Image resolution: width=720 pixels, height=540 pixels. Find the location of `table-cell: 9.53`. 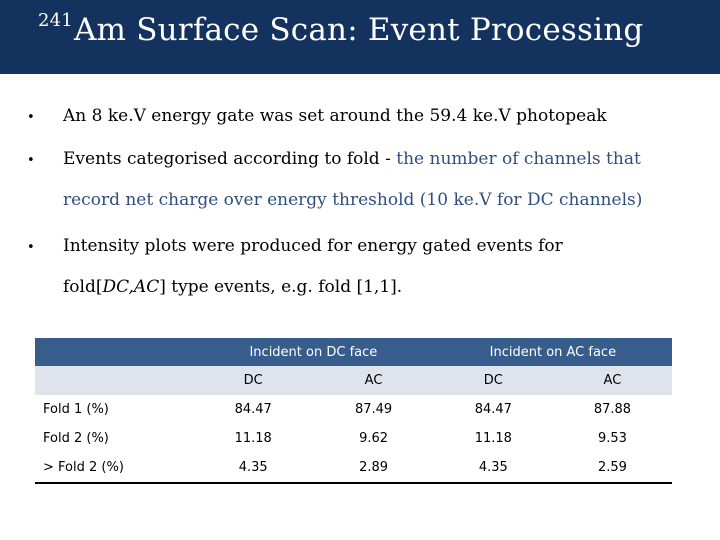

table-cell: 9.53 is located at coordinates (612, 438).